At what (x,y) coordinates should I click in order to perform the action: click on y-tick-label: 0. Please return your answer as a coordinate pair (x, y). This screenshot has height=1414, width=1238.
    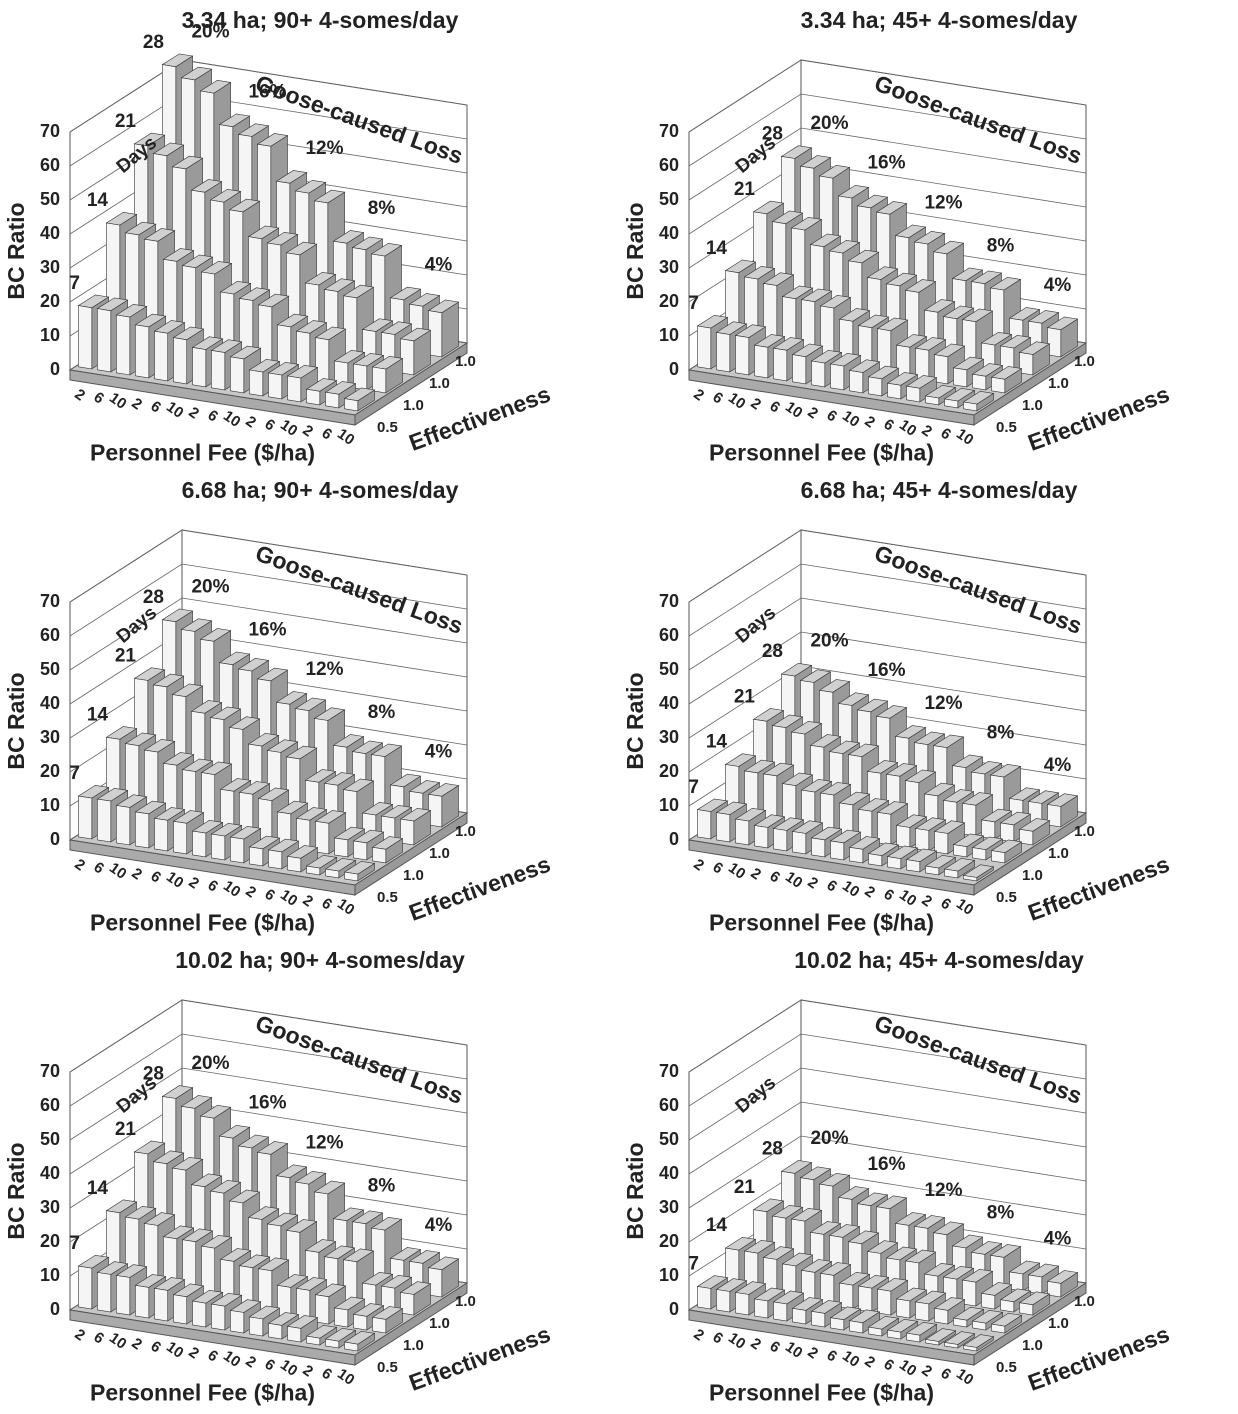
    Looking at the image, I should click on (674, 839).